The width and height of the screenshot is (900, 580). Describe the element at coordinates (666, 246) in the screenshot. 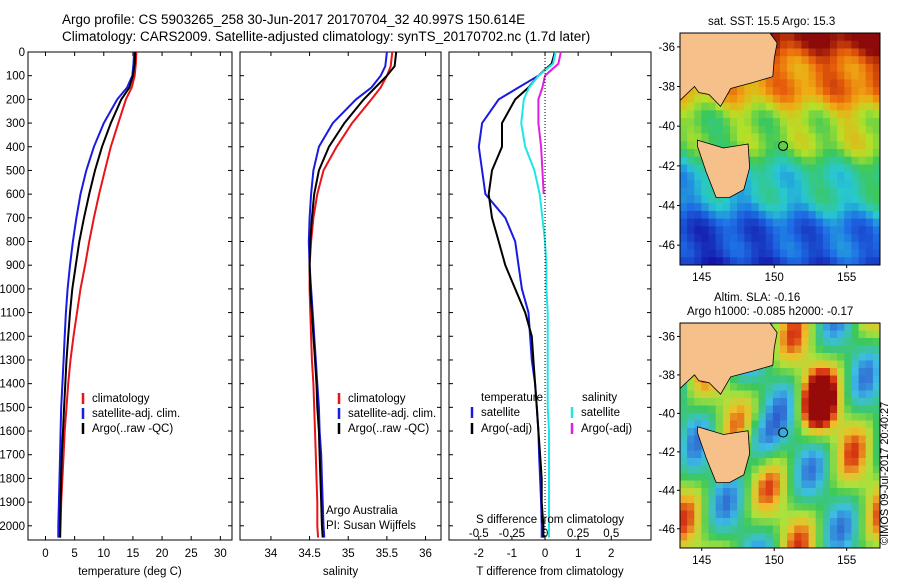

I see `sst-map-lat-label: -46` at that location.